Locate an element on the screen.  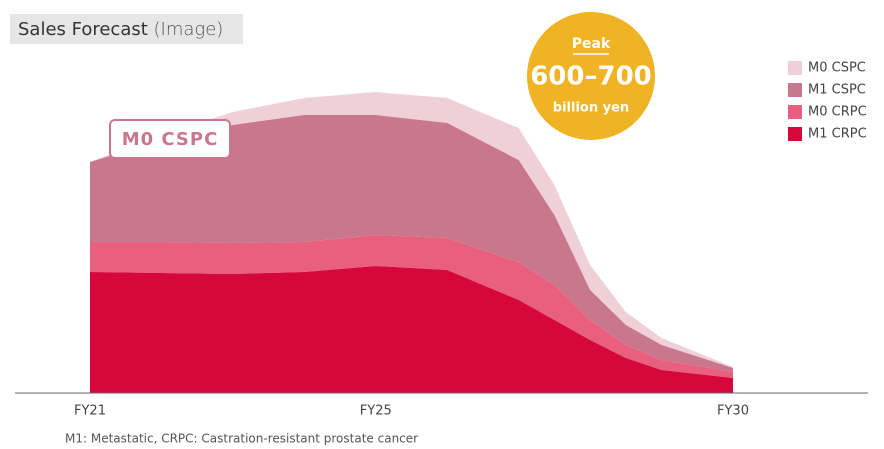
badge-unit: billion yen is located at coordinates (591, 108).